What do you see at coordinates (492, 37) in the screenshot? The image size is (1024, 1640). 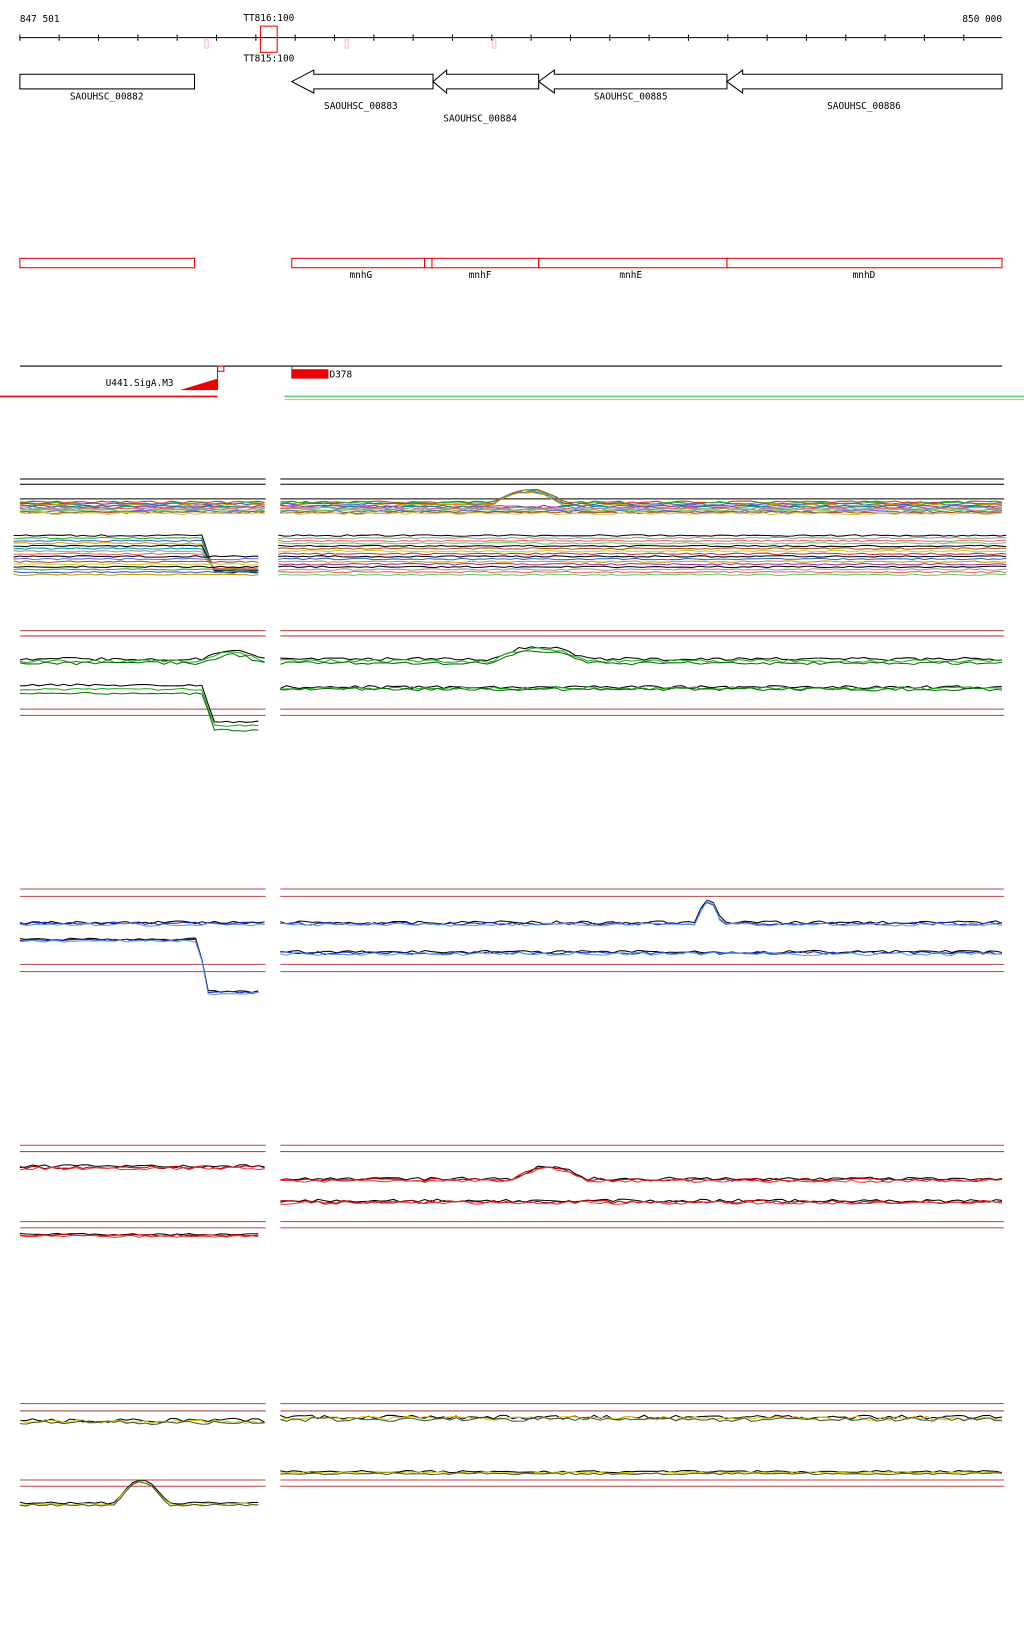 I see `ruler-ticks` at bounding box center [492, 37].